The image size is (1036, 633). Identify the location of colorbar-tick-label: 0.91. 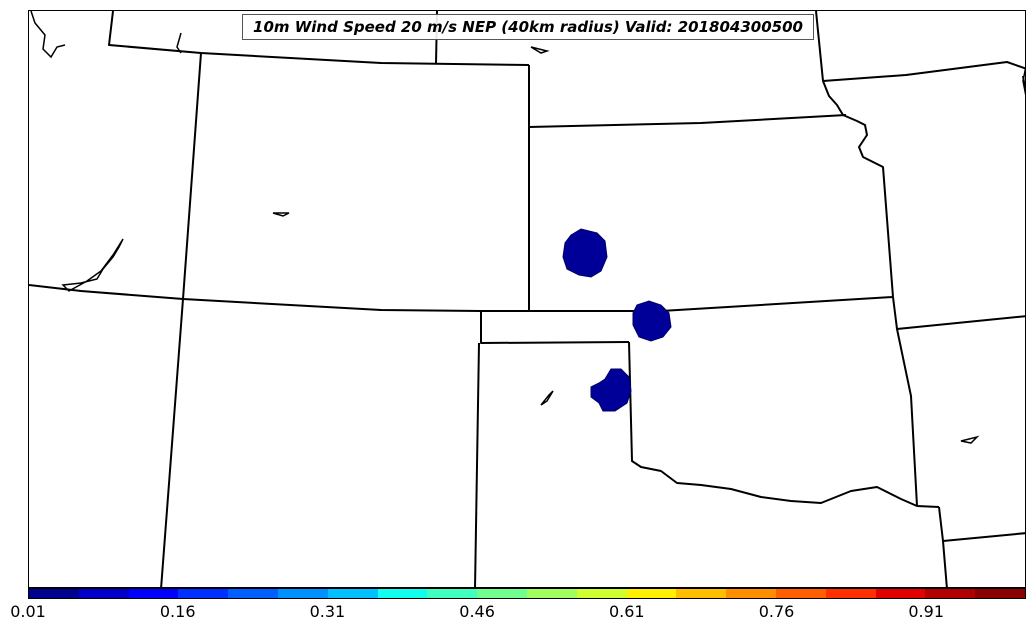
(926, 611).